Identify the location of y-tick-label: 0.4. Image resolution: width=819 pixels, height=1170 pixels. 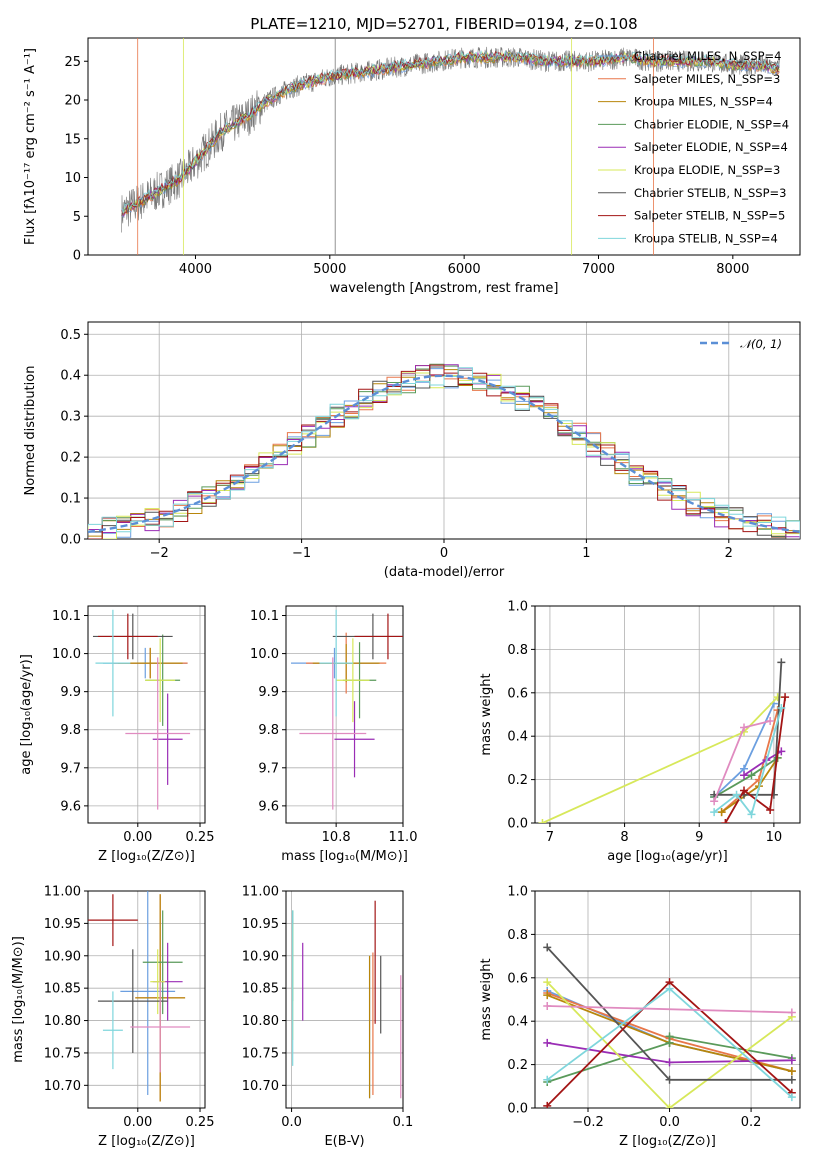
(517, 1022).